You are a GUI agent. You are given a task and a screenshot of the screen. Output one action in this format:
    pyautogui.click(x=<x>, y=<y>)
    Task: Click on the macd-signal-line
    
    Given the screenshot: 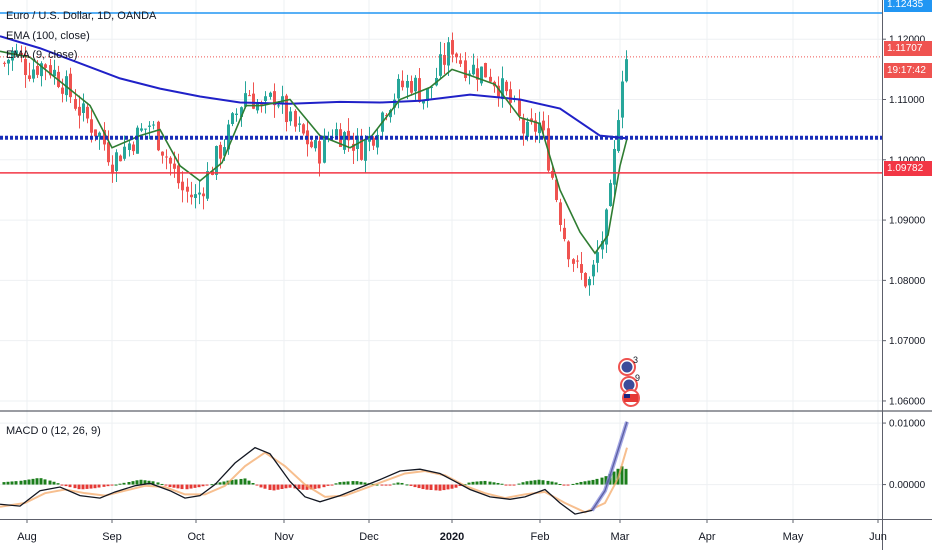 What is the action you would take?
    pyautogui.click(x=314, y=480)
    